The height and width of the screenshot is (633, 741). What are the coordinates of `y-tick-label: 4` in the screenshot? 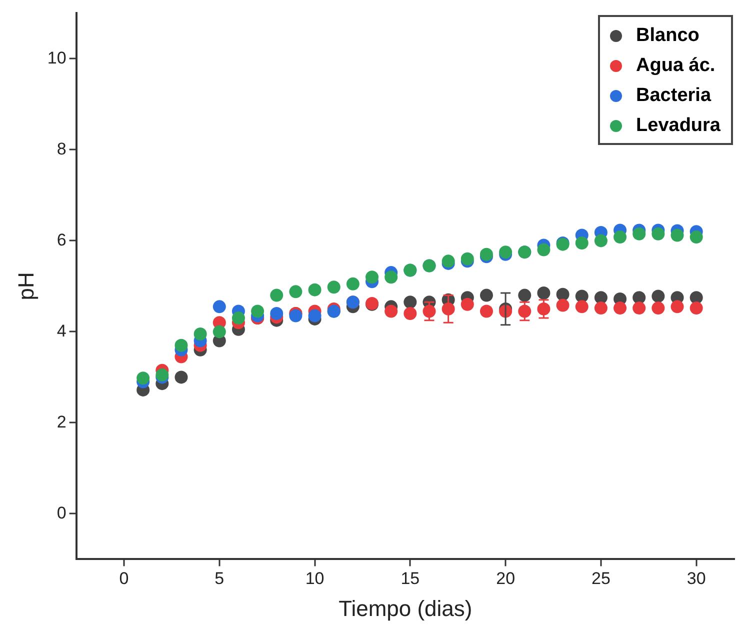 It's located at (61, 330).